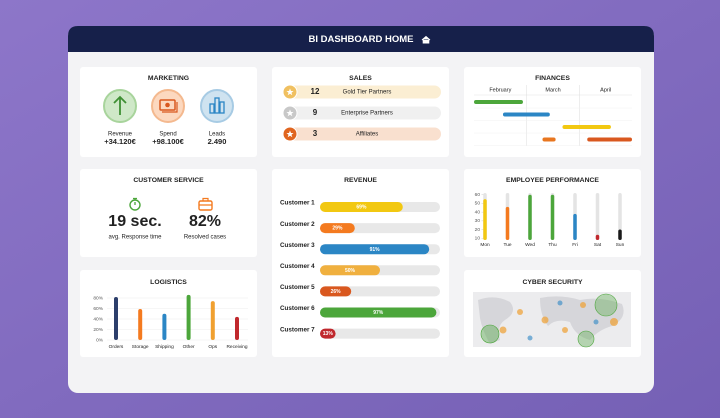 Image resolution: width=720 pixels, height=418 pixels. What do you see at coordinates (189, 347) in the screenshot?
I see `x-tick-label: Other` at bounding box center [189, 347].